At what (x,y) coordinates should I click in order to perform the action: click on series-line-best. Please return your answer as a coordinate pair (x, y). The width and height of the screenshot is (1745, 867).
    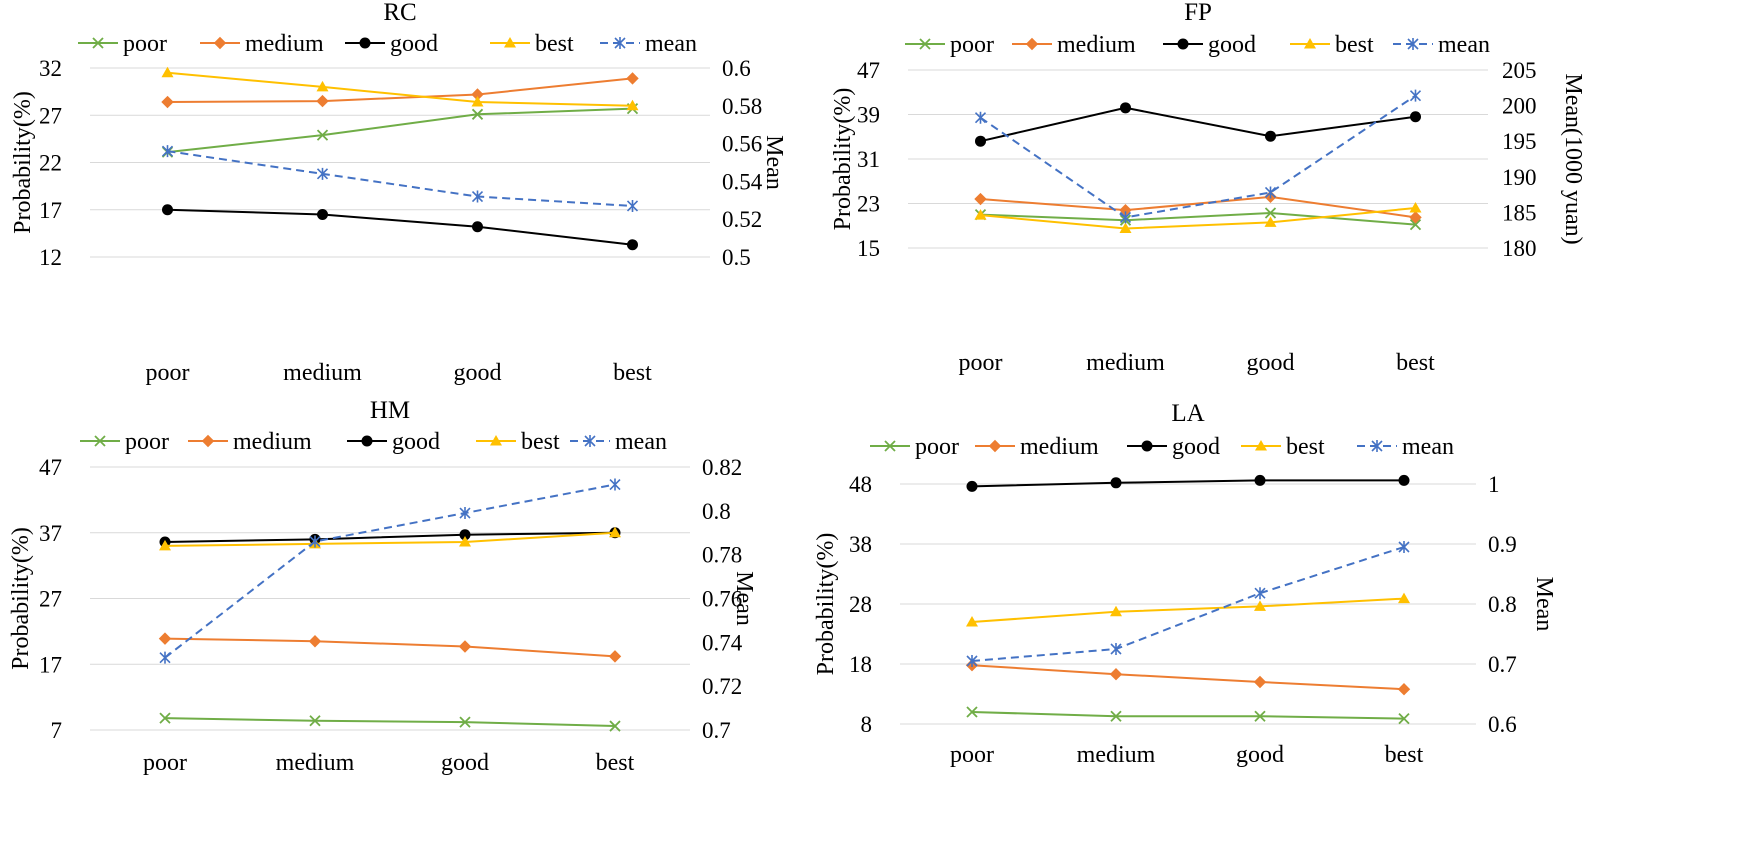
    Looking at the image, I should click on (390, 539).